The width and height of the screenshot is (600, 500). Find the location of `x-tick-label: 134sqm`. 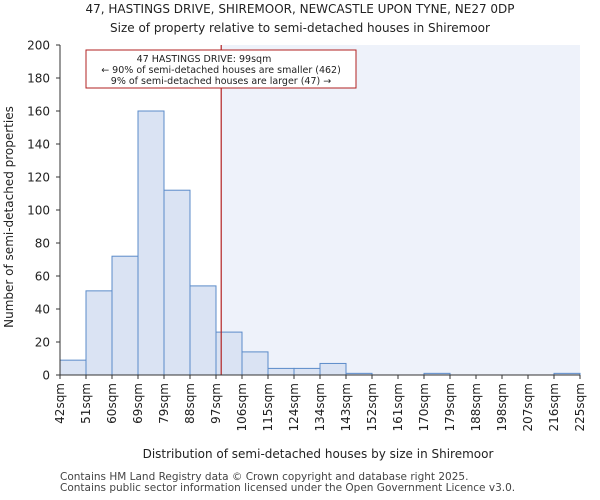

x-tick-label: 134sqm is located at coordinates (320, 407).